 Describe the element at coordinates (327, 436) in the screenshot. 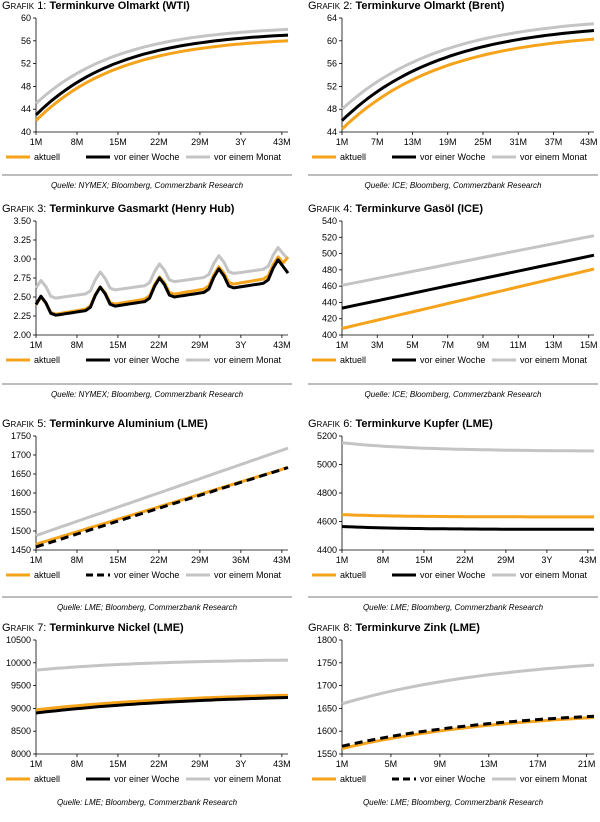

I see `y-tick-label: 5200` at that location.